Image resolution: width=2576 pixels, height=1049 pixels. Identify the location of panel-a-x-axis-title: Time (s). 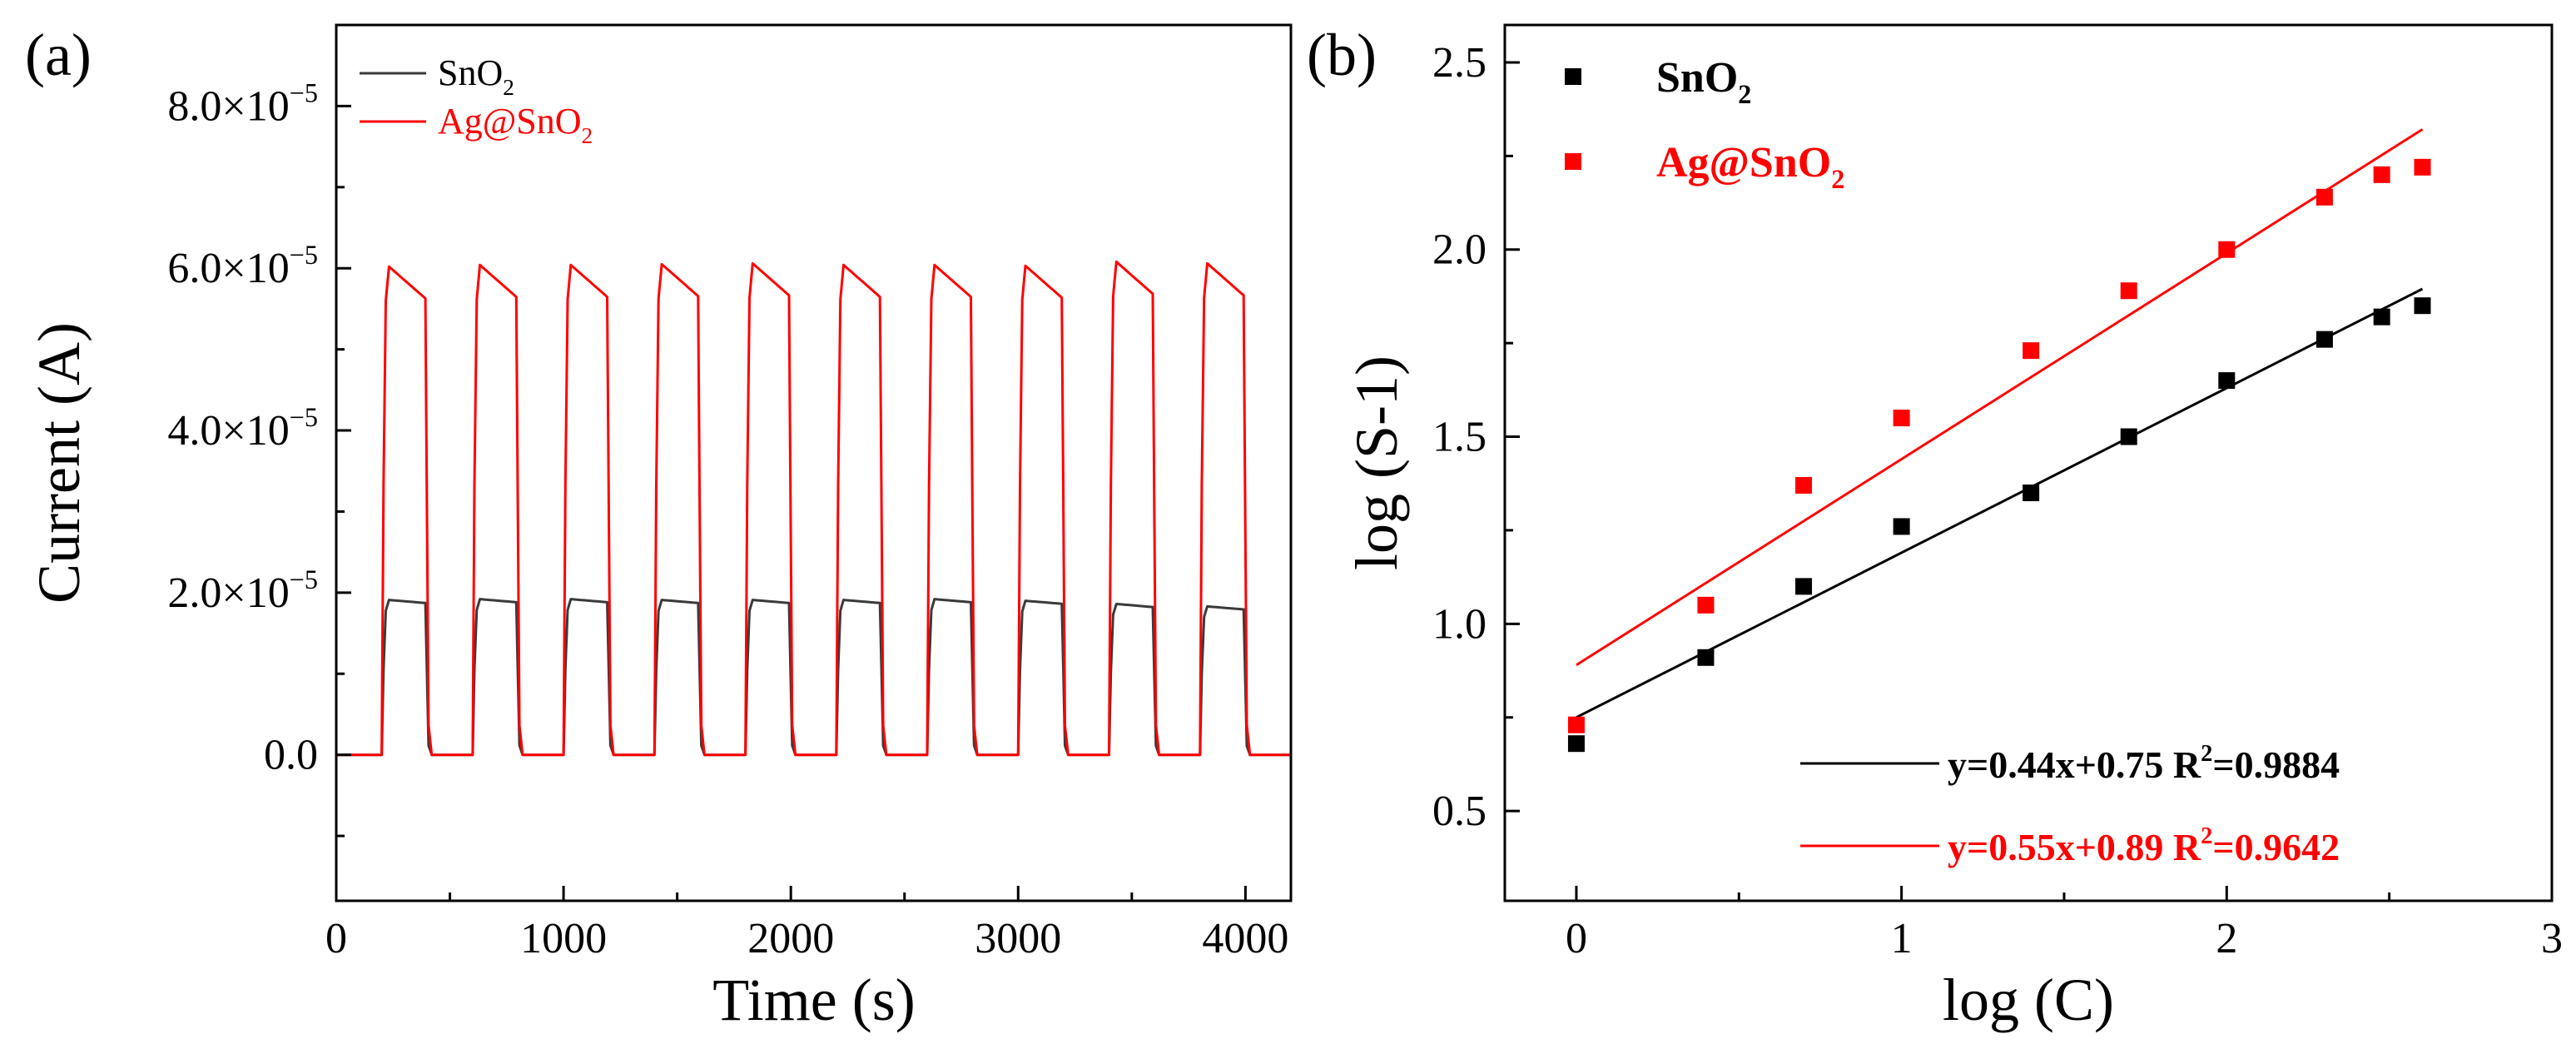
(813, 1000).